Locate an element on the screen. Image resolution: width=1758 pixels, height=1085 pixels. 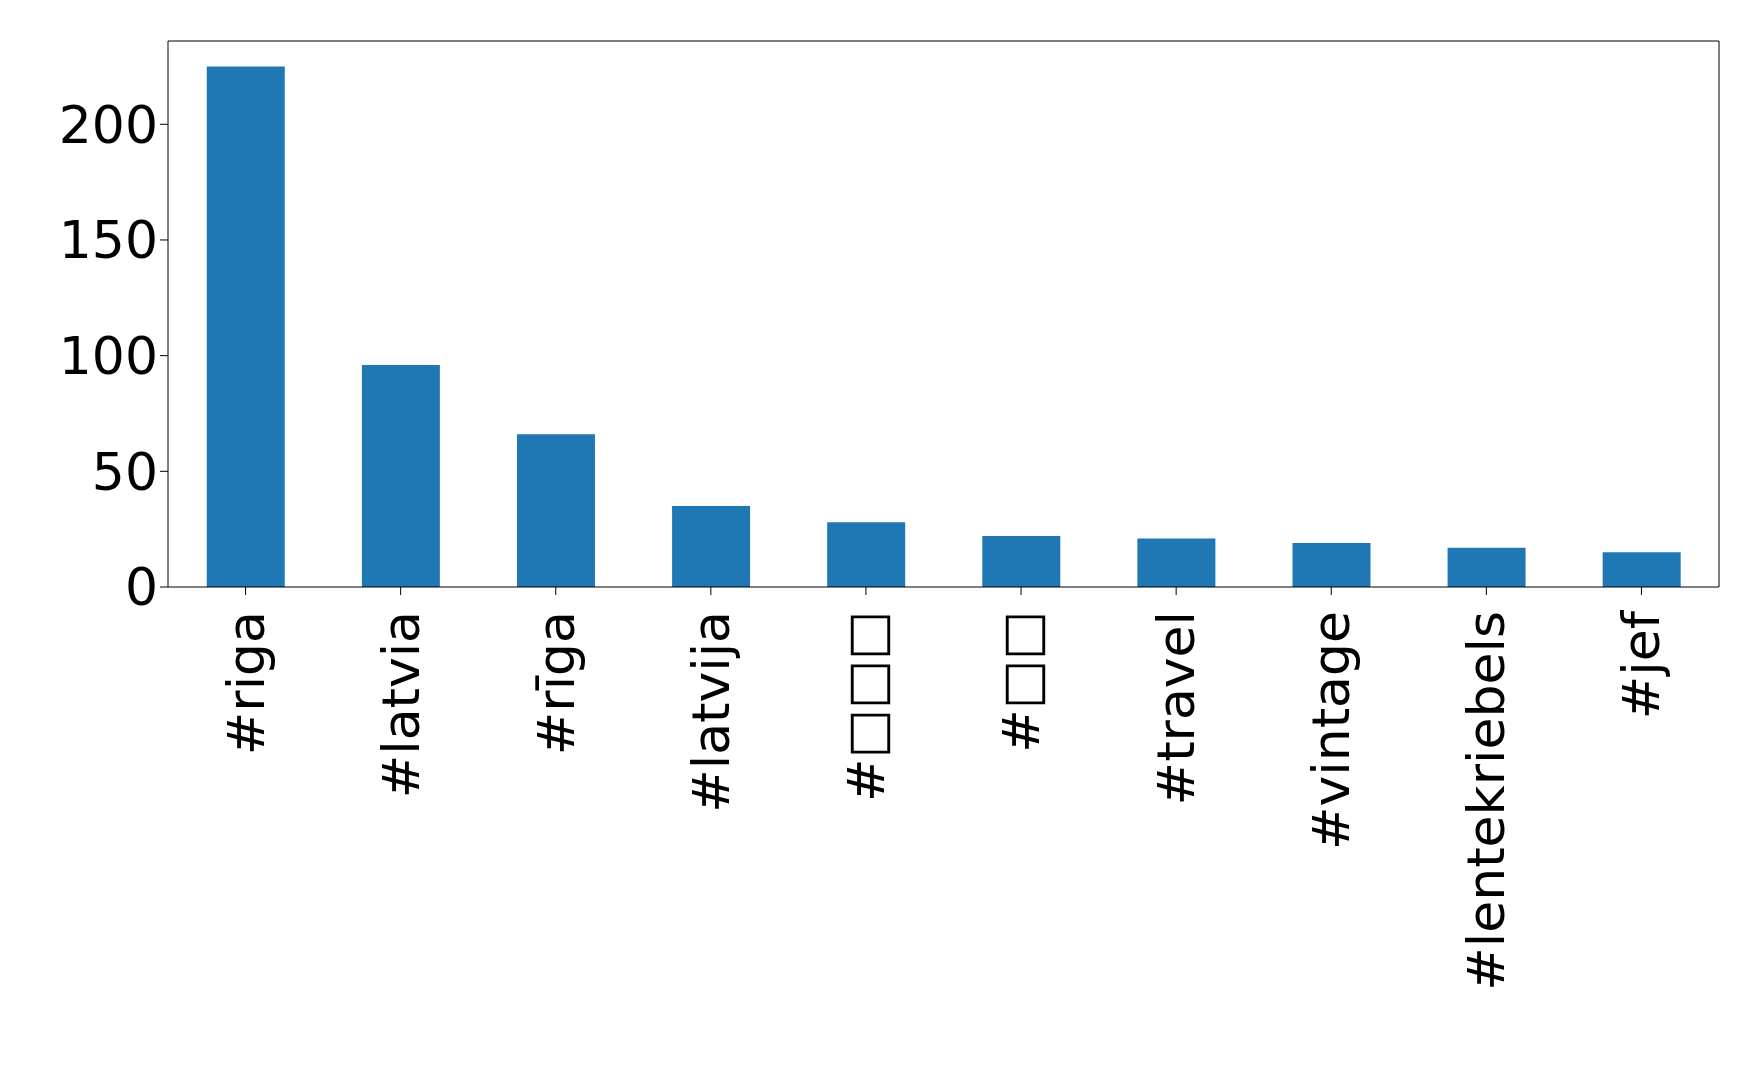
y-tick-label: 50 is located at coordinates (124, 471).